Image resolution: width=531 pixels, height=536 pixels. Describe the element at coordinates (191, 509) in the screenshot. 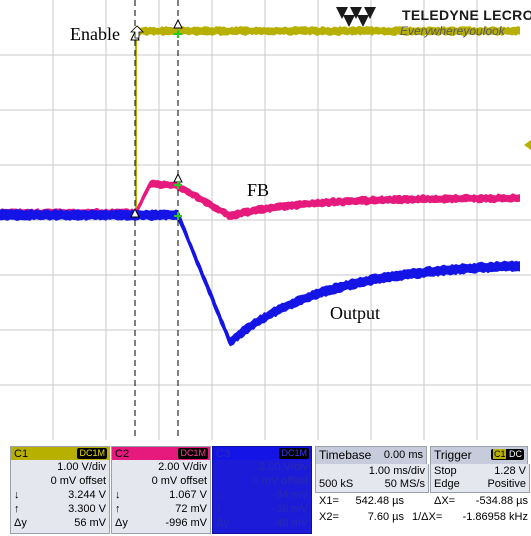

I see `c2-up-value: 72 mV` at that location.